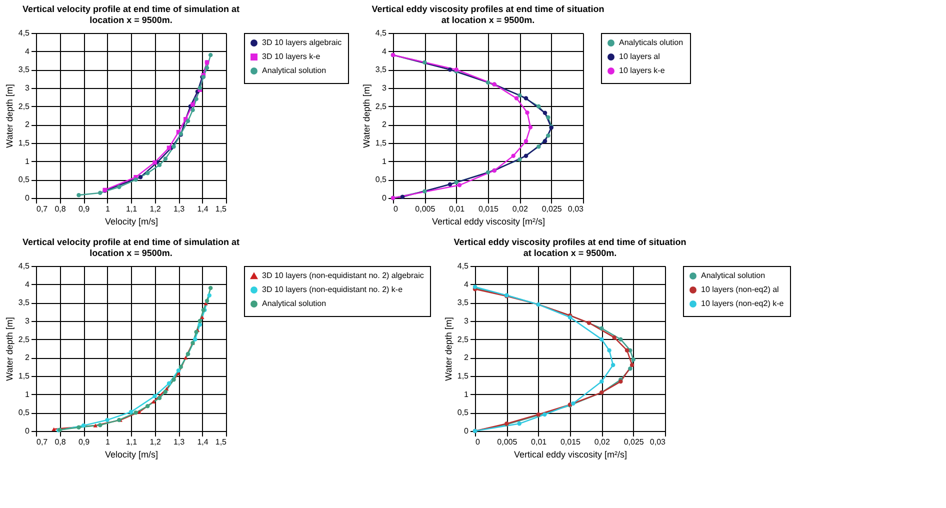 The width and height of the screenshot is (946, 508). Describe the element at coordinates (84, 209) in the screenshot. I see `x-tick-label: 0,9` at that location.